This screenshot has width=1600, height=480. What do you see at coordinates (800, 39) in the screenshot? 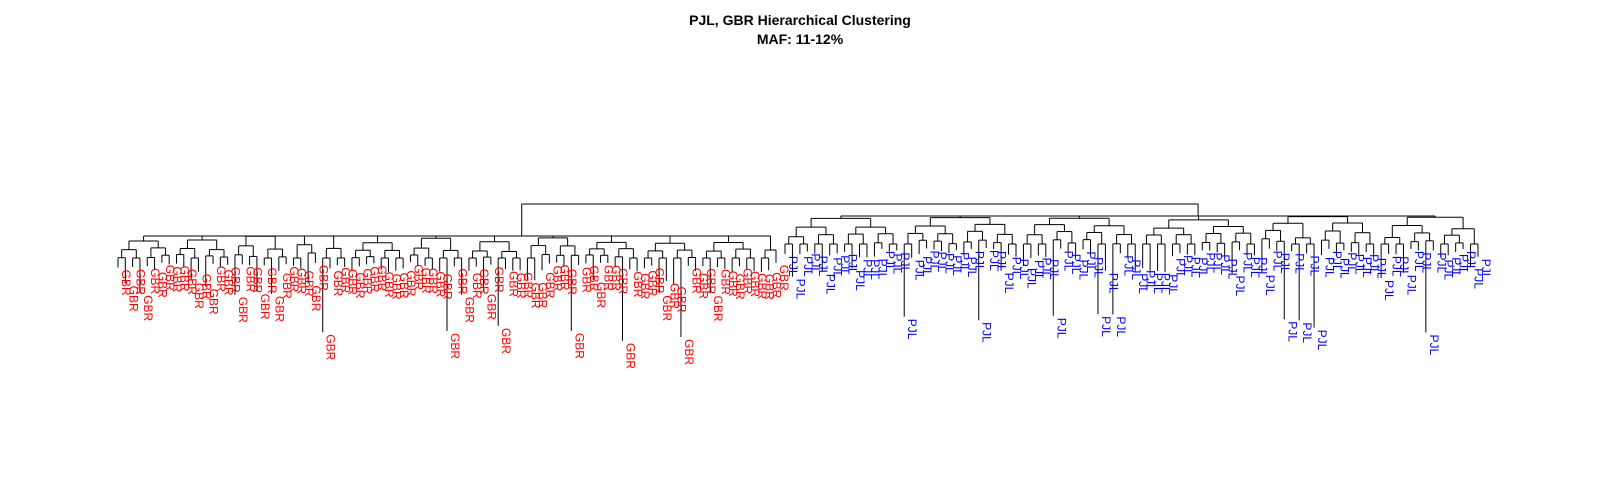
I see `chart-subtitle: MAF: 11-12%` at bounding box center [800, 39].